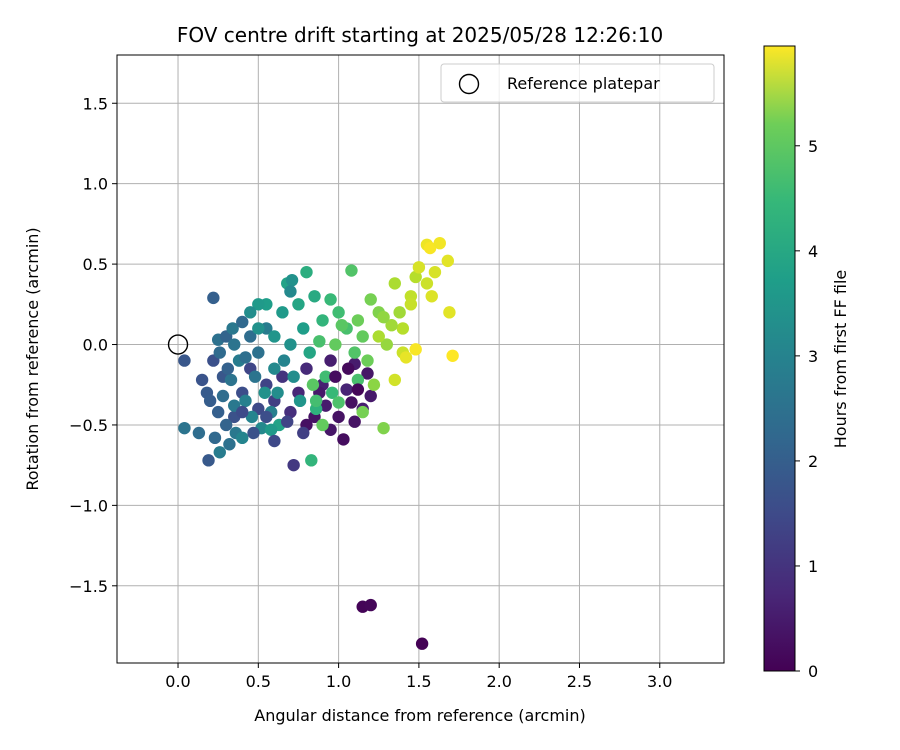 This screenshot has width=900, height=750. I want to click on x-tick-label: 3.0, so click(659, 681).